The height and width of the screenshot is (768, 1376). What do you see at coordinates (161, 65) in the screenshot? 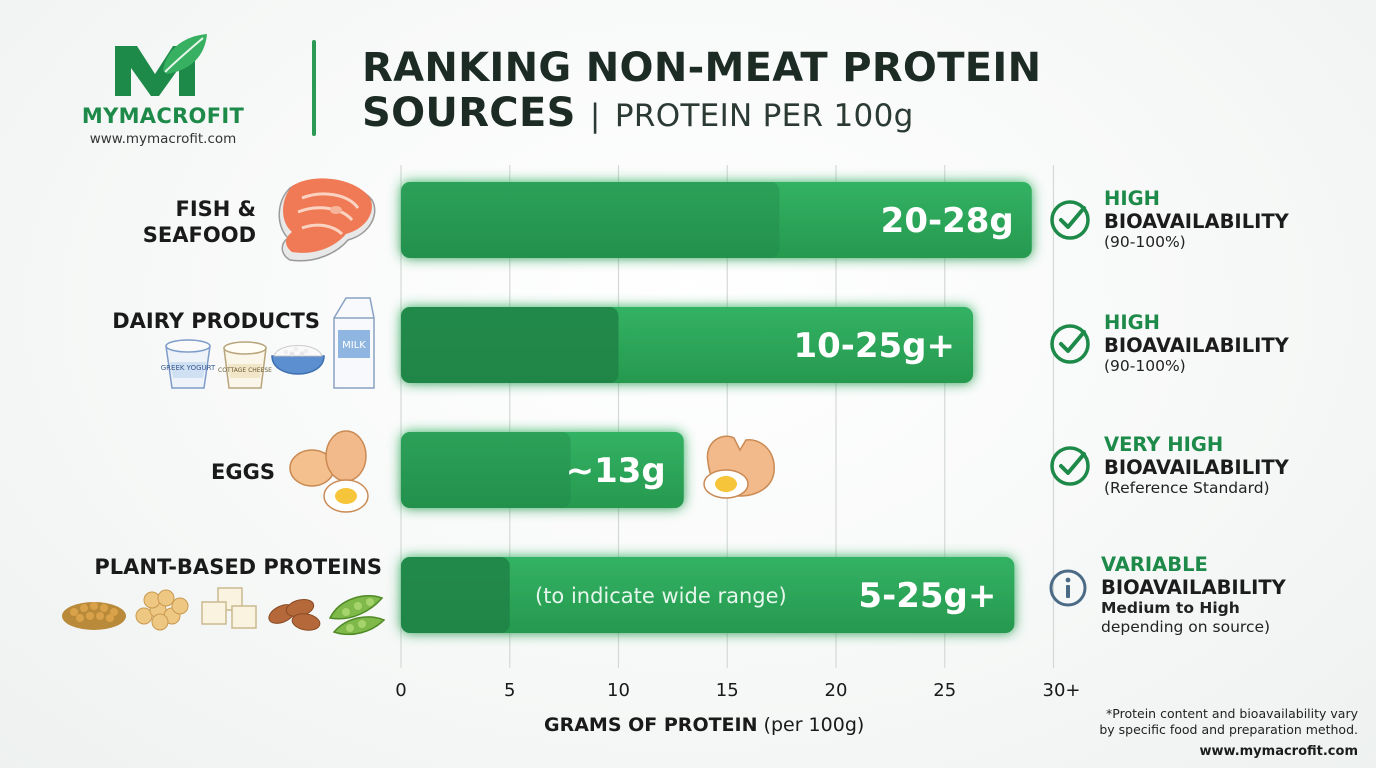
I see `logo-mark-icon` at bounding box center [161, 65].